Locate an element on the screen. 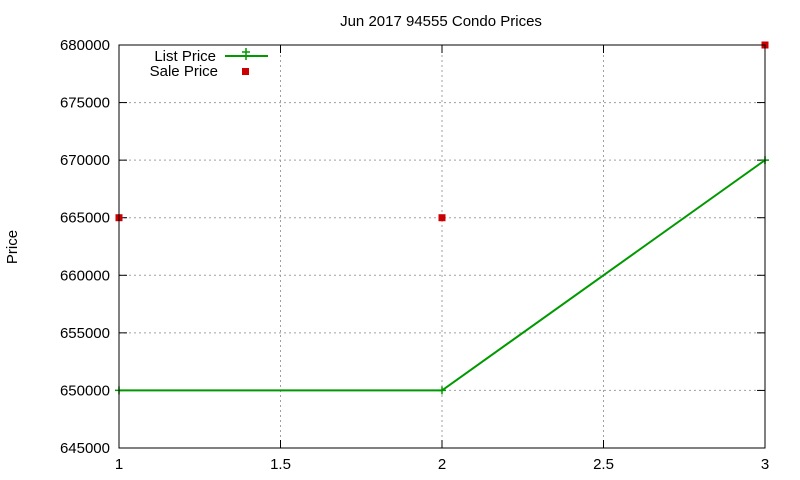 This screenshot has height=480, width=800. x-tick-label: 1.5 is located at coordinates (280, 464).